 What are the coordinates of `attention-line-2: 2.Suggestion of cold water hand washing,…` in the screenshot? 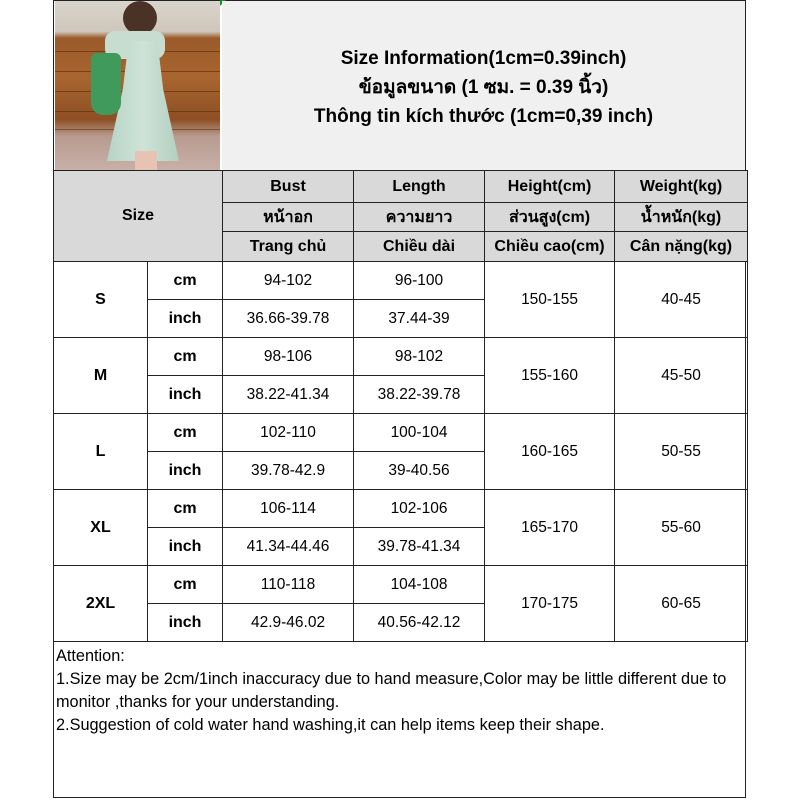 It's located at (330, 725).